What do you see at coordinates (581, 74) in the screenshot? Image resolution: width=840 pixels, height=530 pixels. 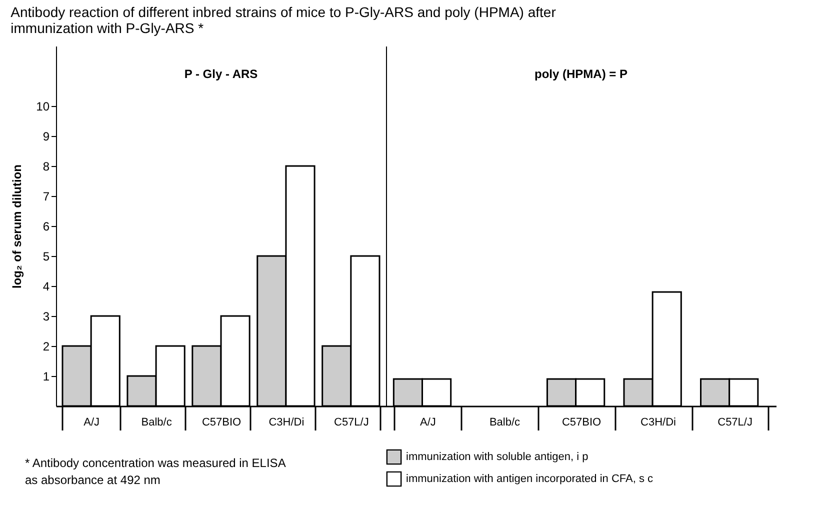 I see `annotation: poly (HPMA) = P` at bounding box center [581, 74].